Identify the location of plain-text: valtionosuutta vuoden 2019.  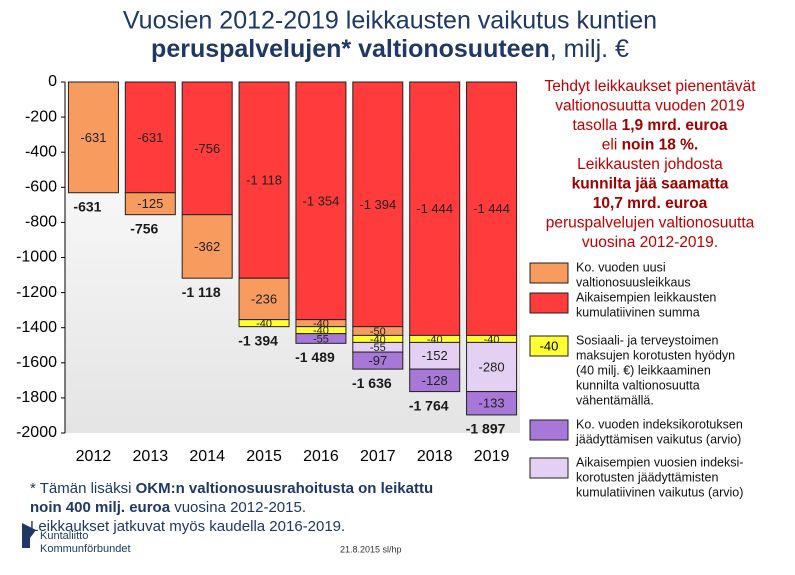
(650, 106).